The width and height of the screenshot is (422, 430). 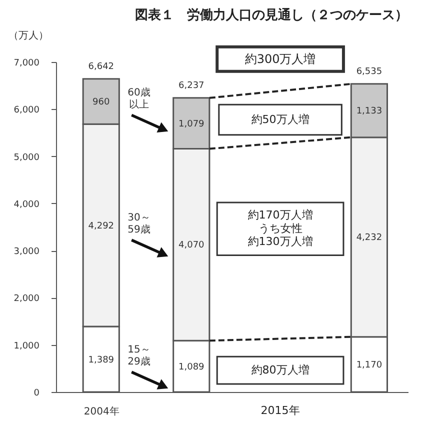 What do you see at coordinates (101, 67) in the screenshot?
I see `total-label: 6,642` at bounding box center [101, 67].